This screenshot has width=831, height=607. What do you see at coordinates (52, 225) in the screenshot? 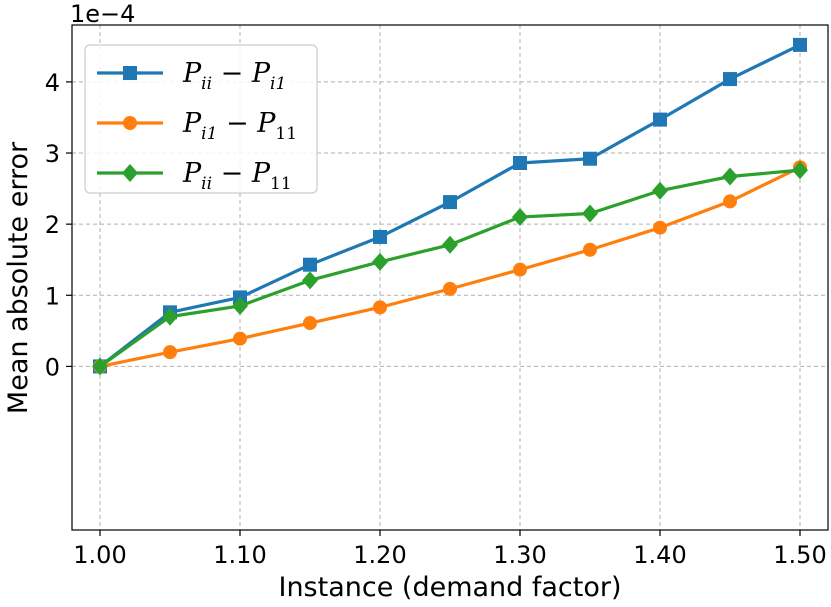
I see `y-tick-label: 2` at bounding box center [52, 225].